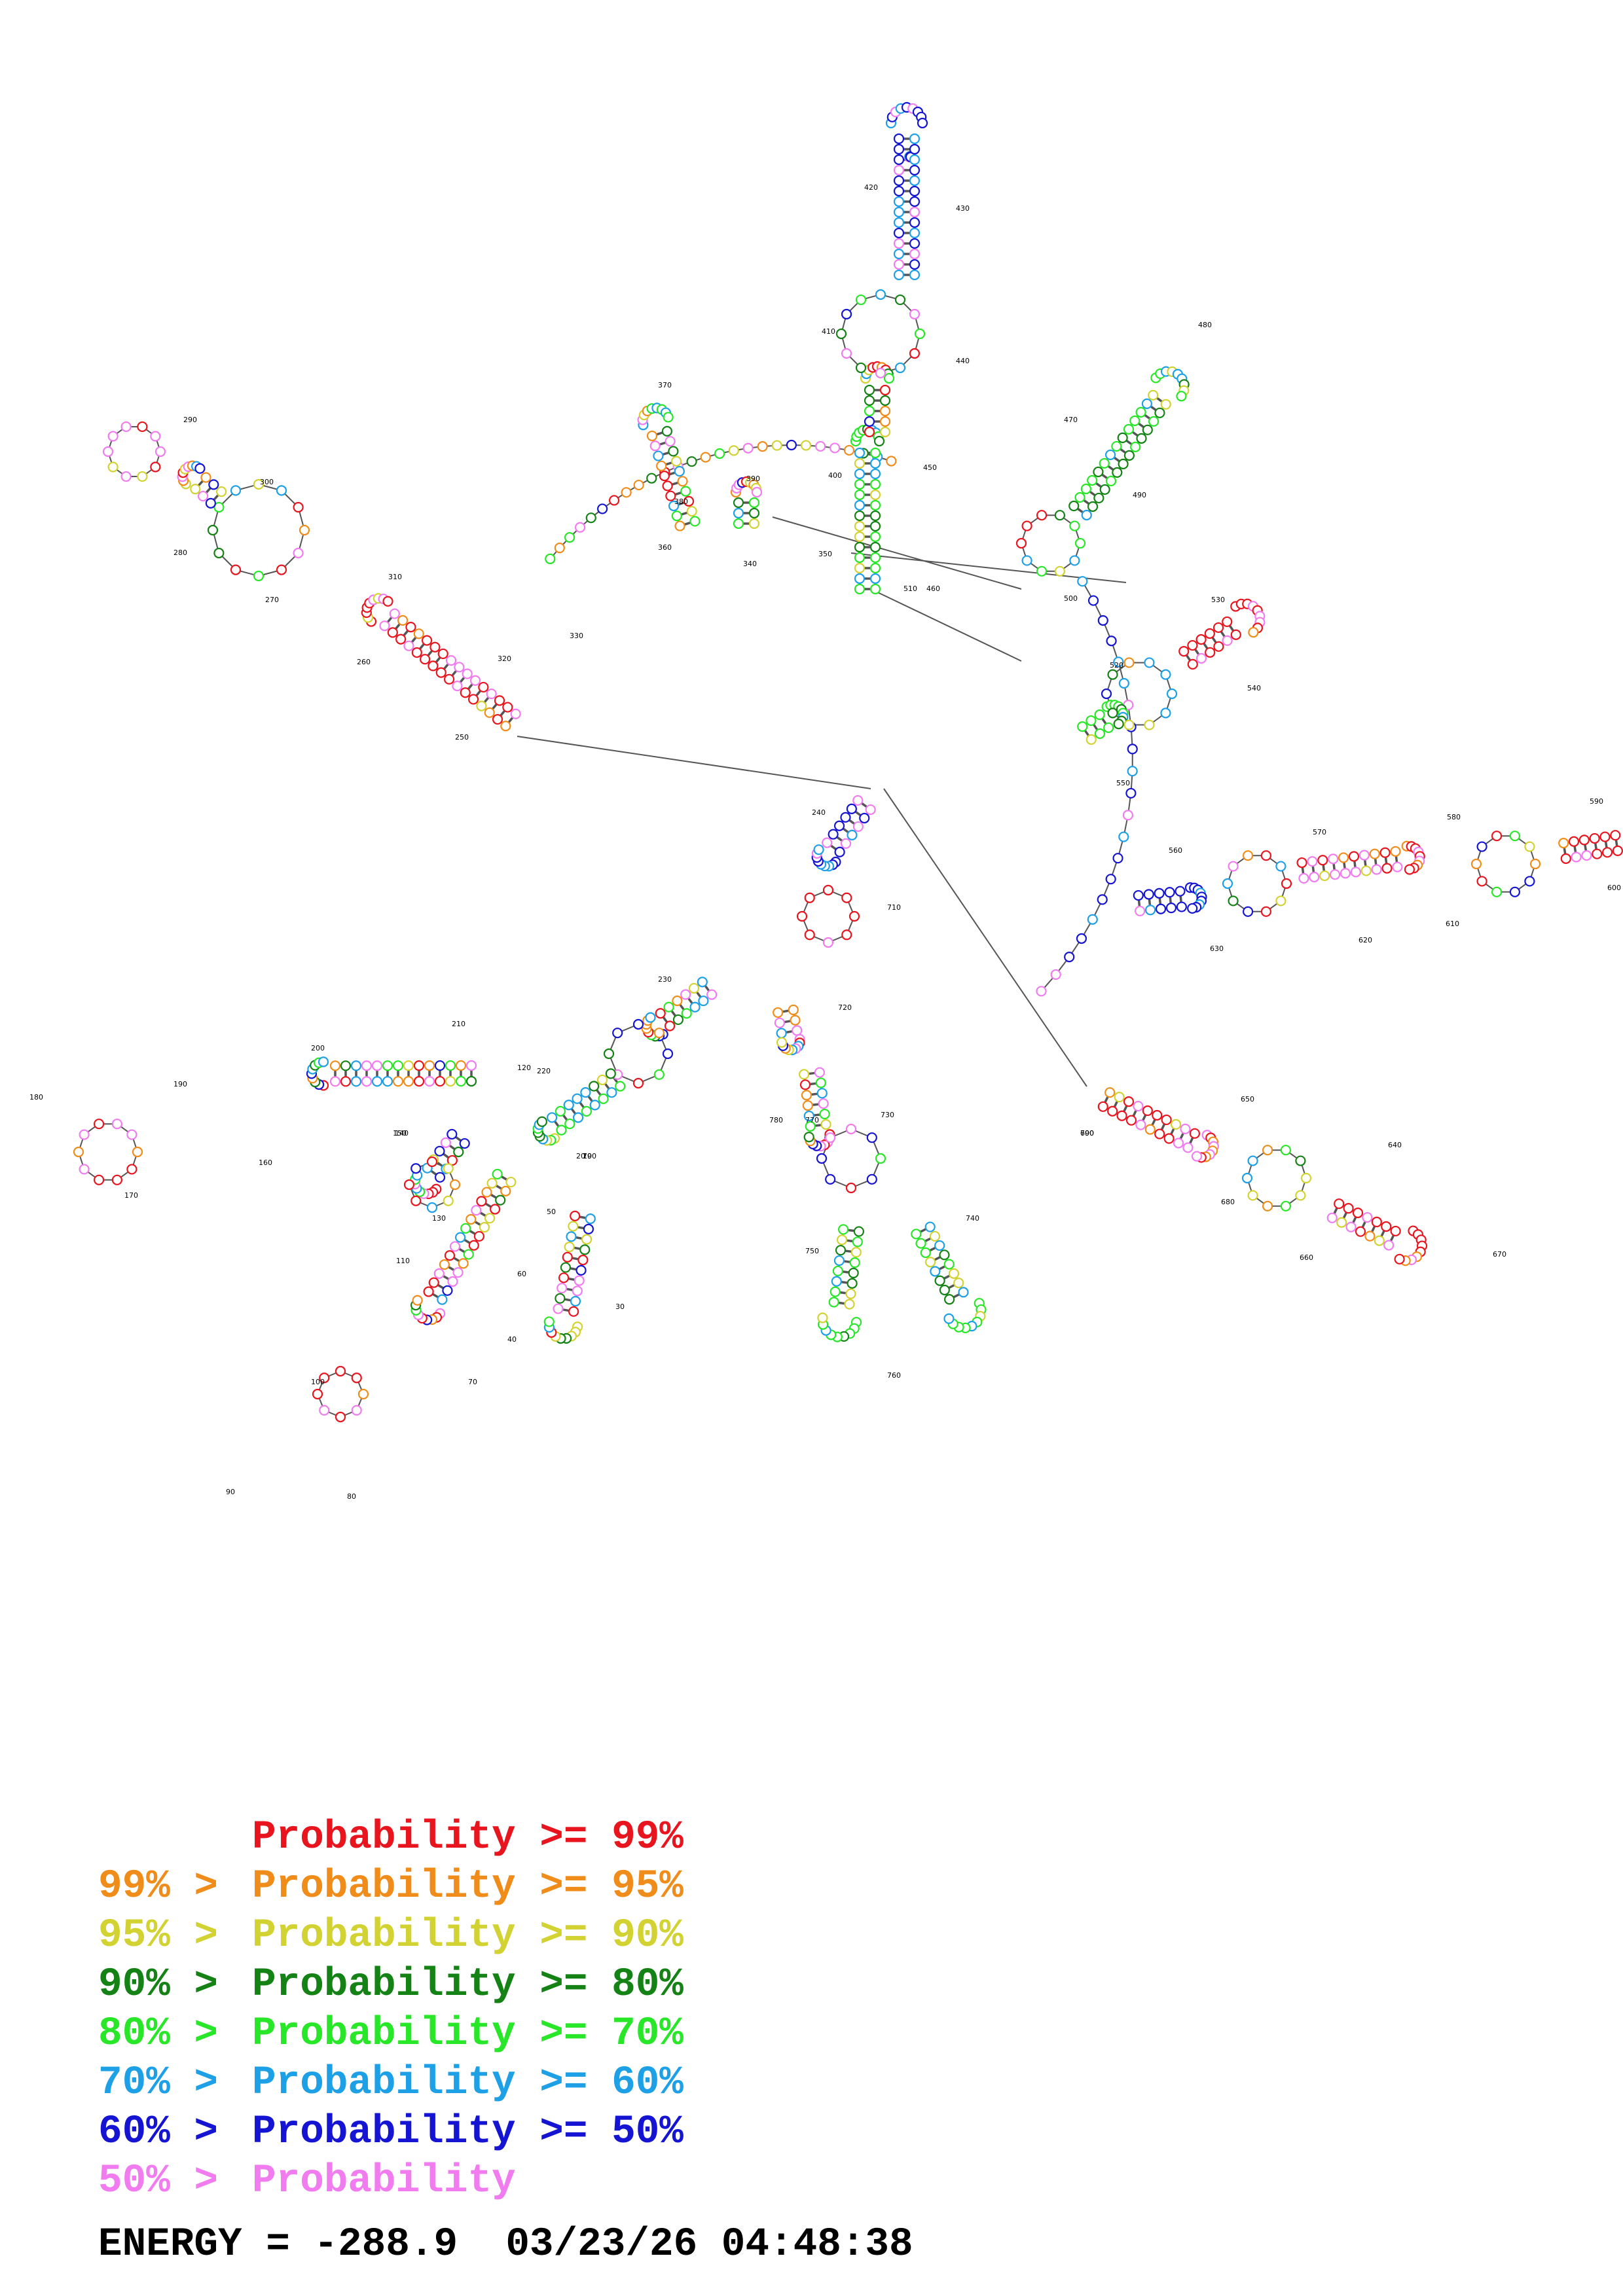 The width and height of the screenshot is (1623, 2296). I want to click on position-label: 570, so click(1319, 832).